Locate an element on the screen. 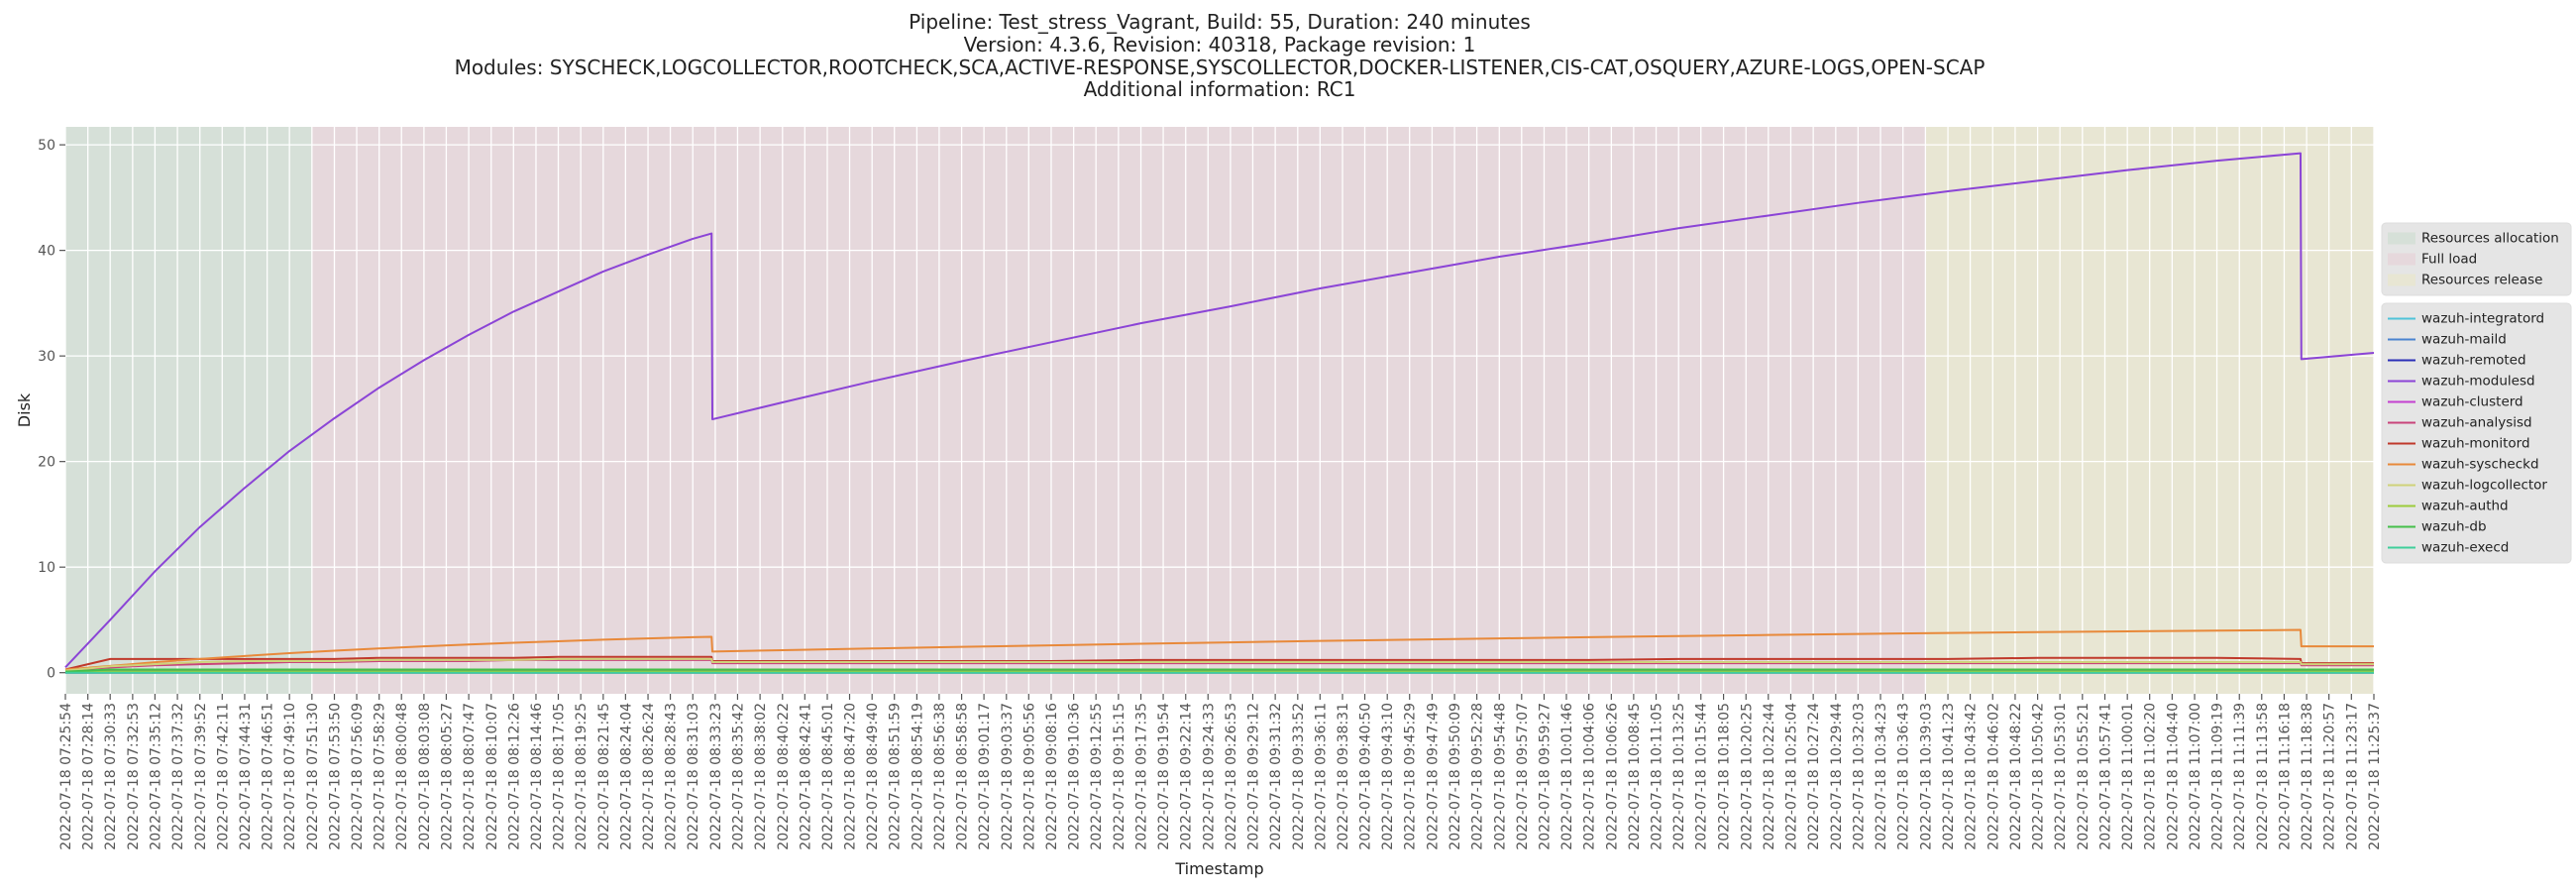  x-tick-label: 2022-07-18 08:05:27 is located at coordinates (447, 776).